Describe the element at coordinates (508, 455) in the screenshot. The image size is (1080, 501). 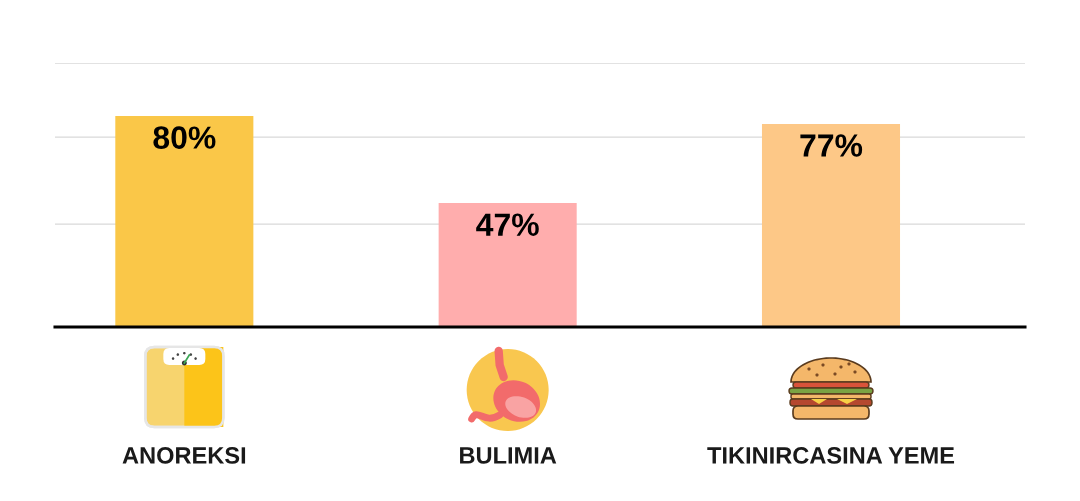
I see `x-tick-label: BULIMIA` at that location.